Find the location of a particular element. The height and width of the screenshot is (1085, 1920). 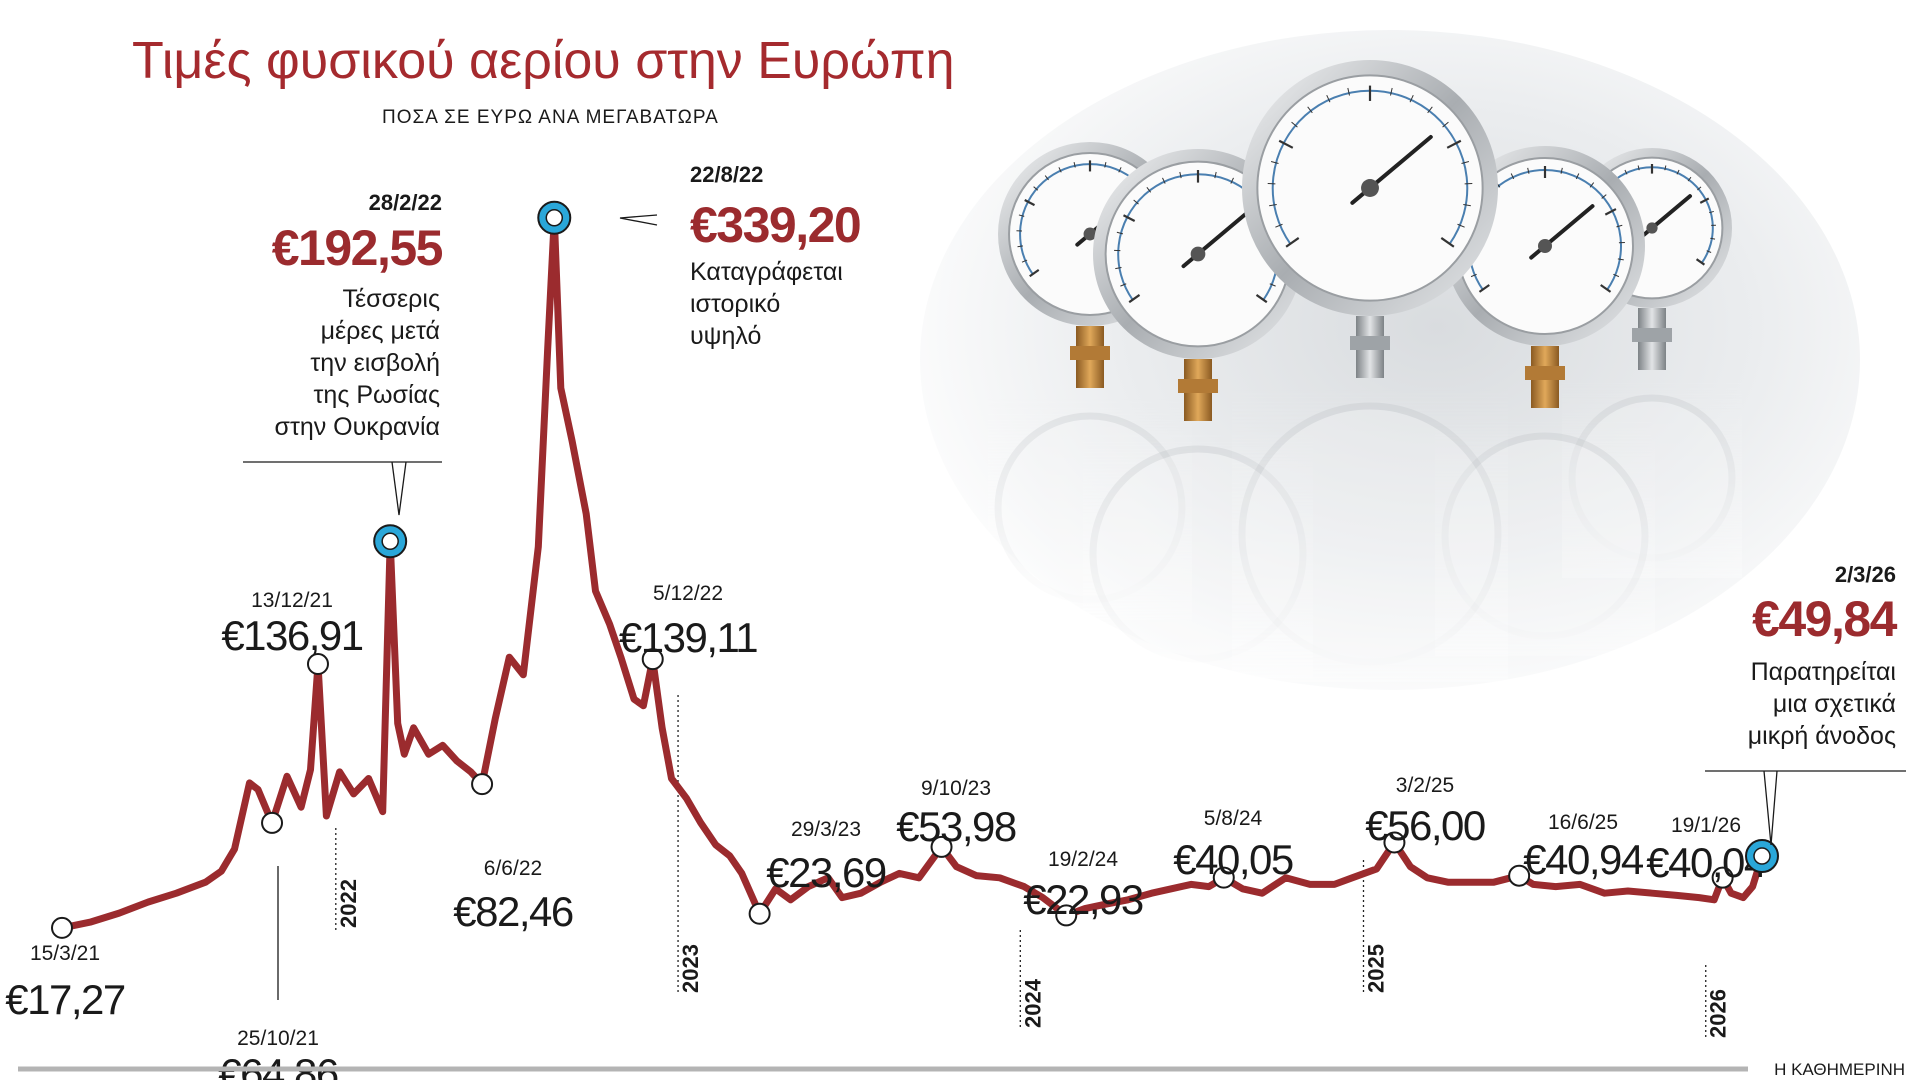

leader-aug22 is located at coordinates (638, 220).